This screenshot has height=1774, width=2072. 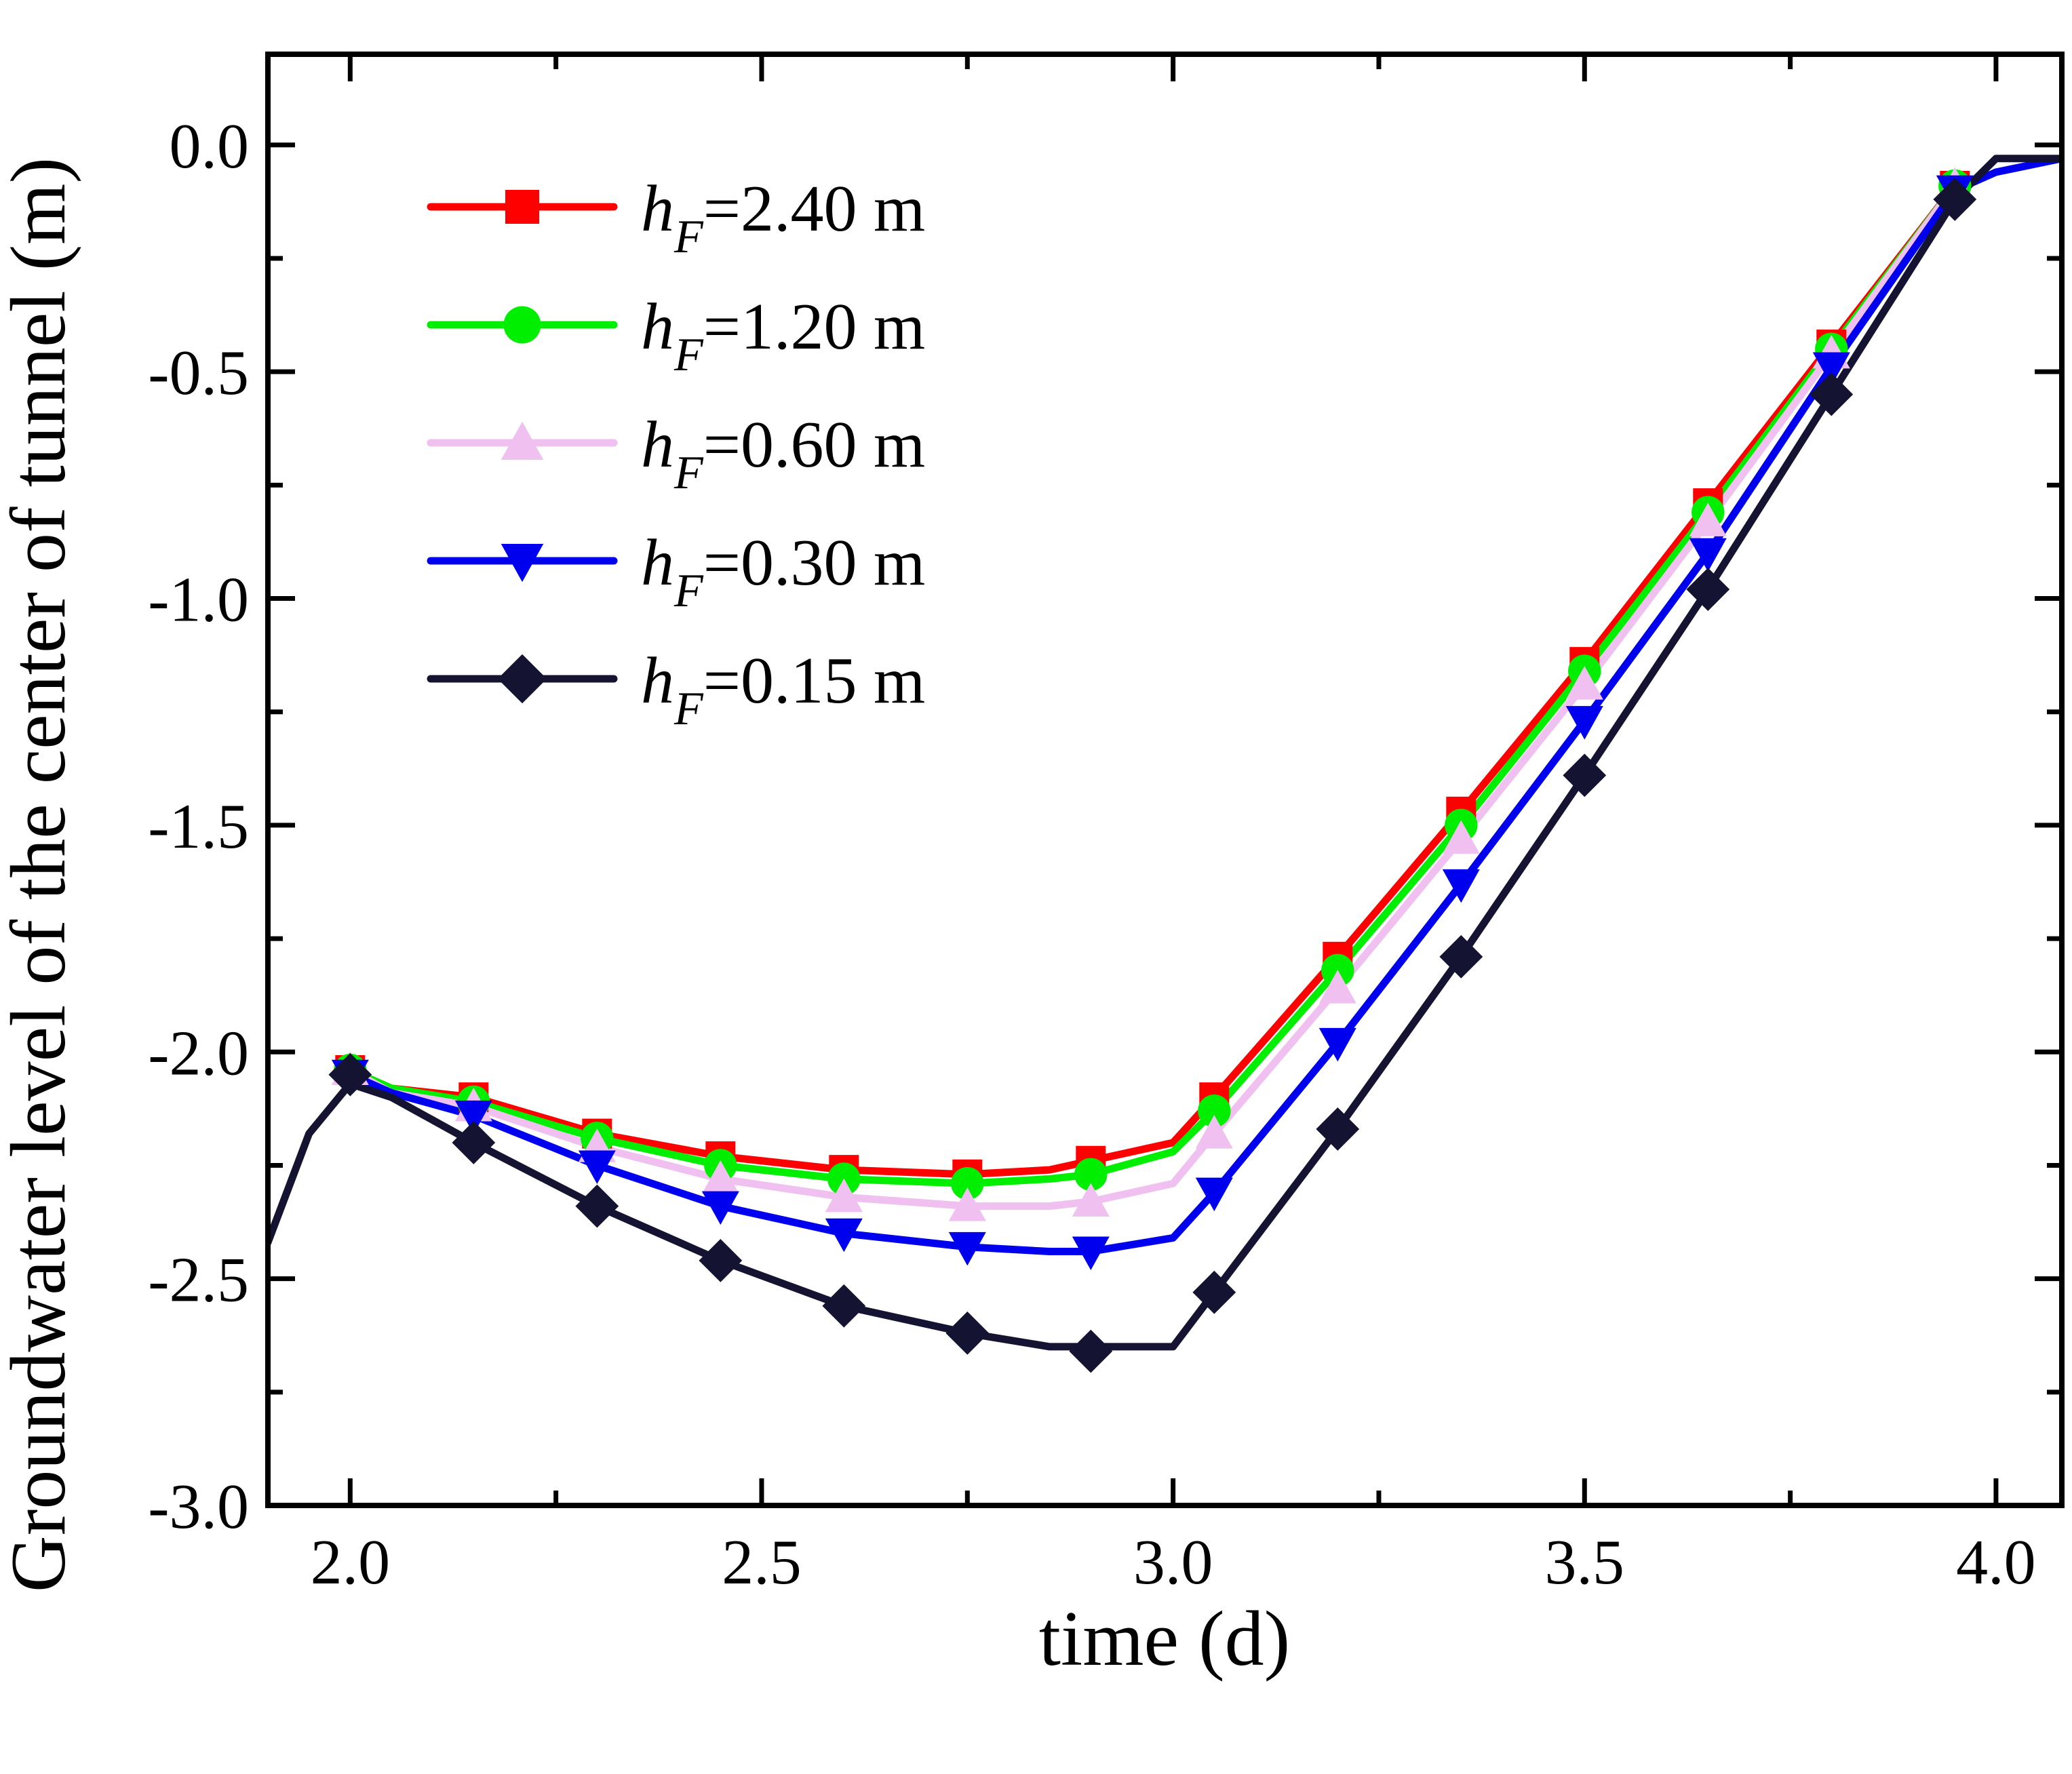 What do you see at coordinates (1996, 1562) in the screenshot?
I see `x-tick-label: 4.0` at bounding box center [1996, 1562].